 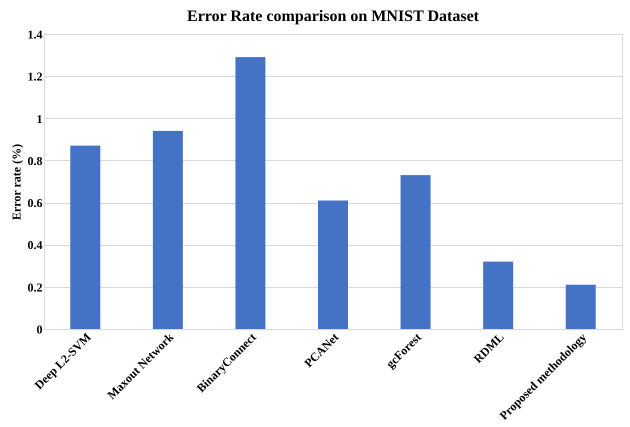 I want to click on y-tick-label: 0.2, so click(x=35, y=287).